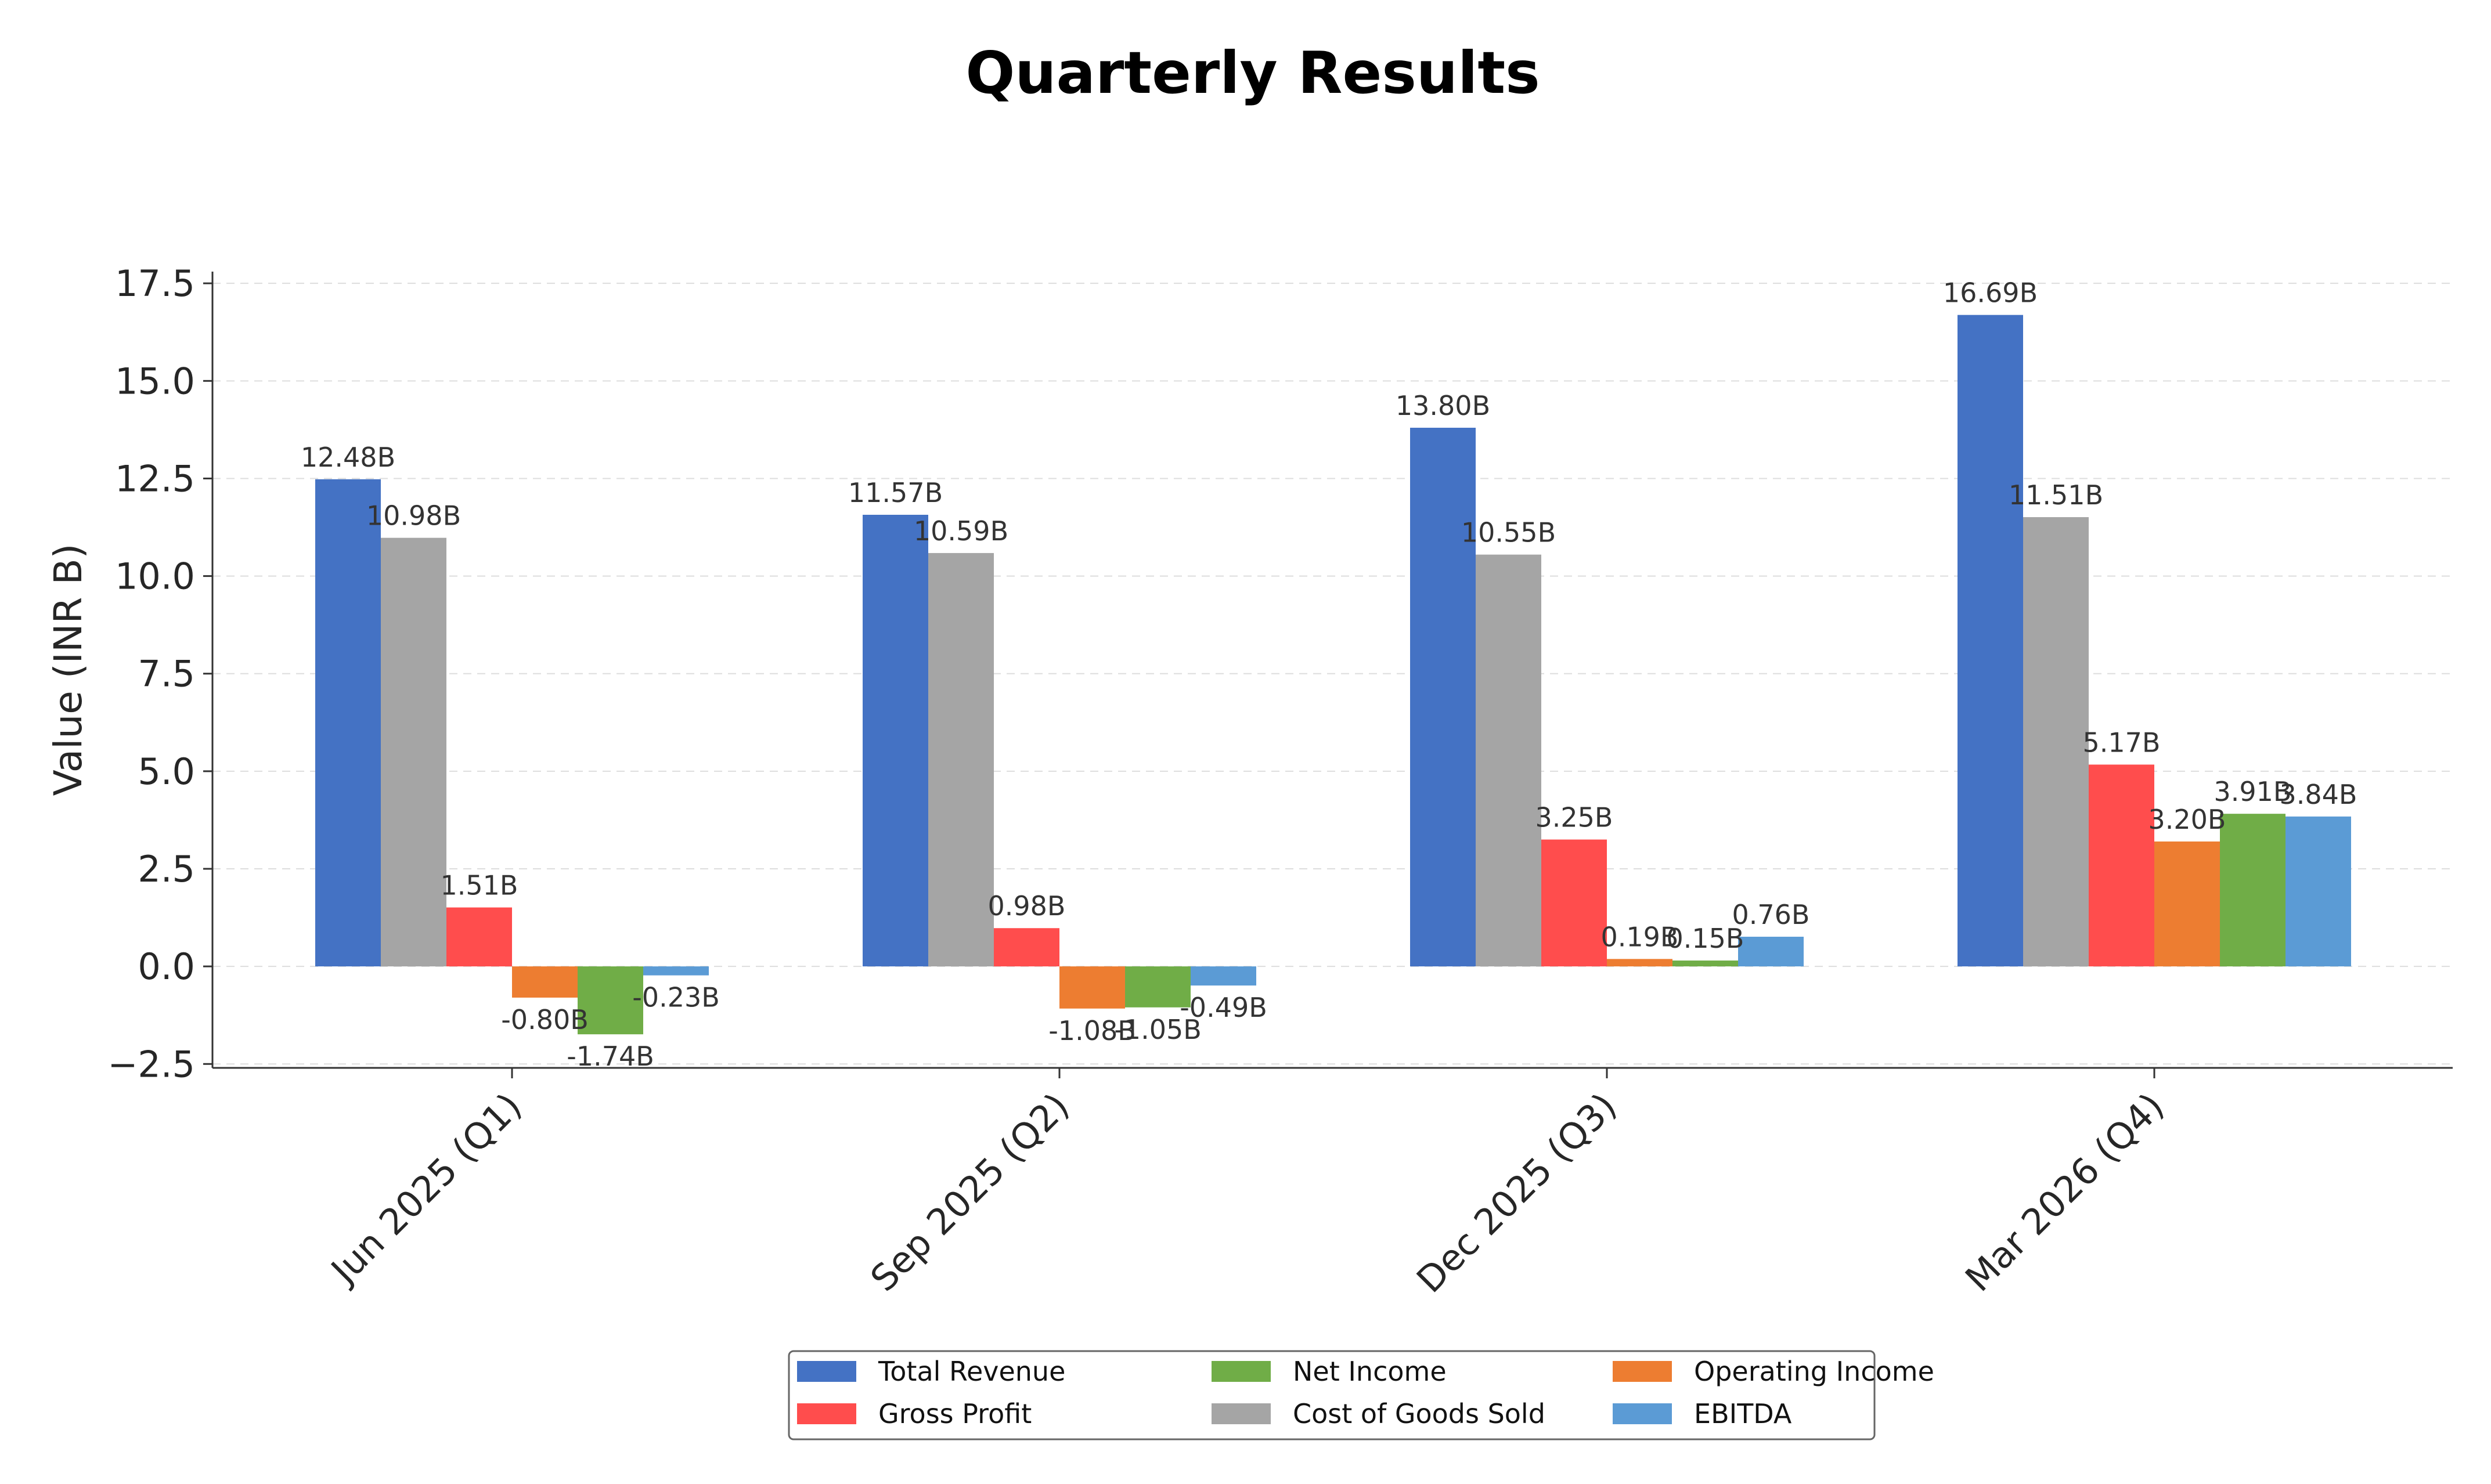 The image size is (2491, 1484). I want to click on chart-title: Quarterly Results, so click(1253, 73).